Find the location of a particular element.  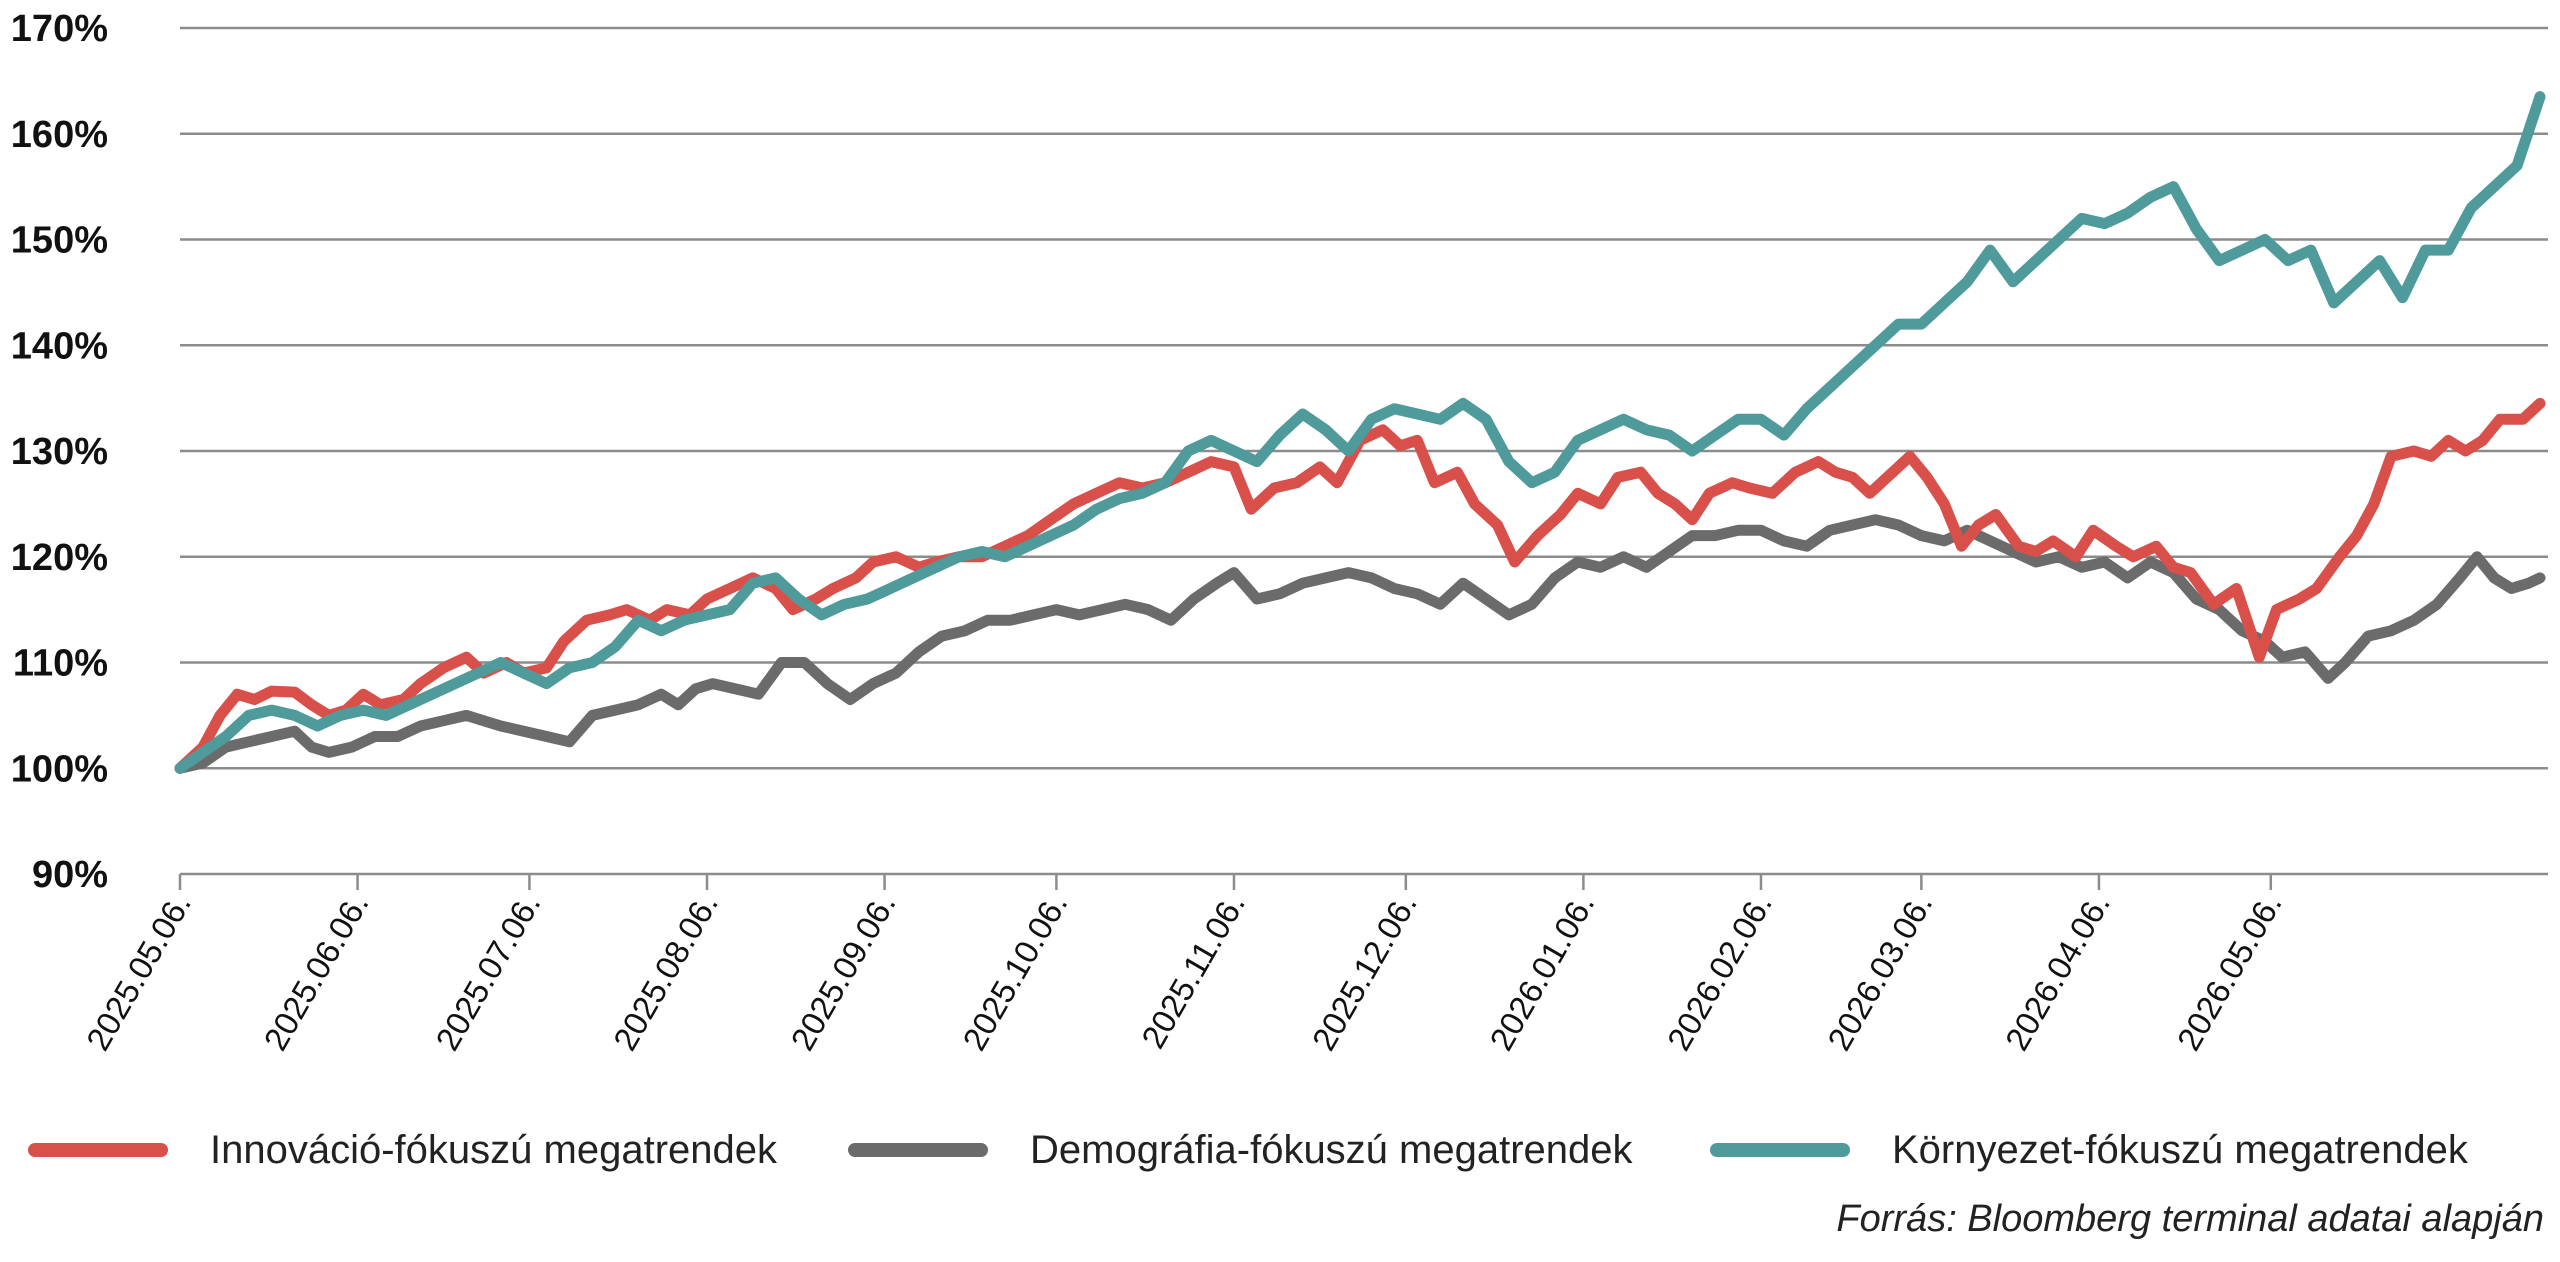

x-tick-label: 2025.05.06. is located at coordinates (138, 971).